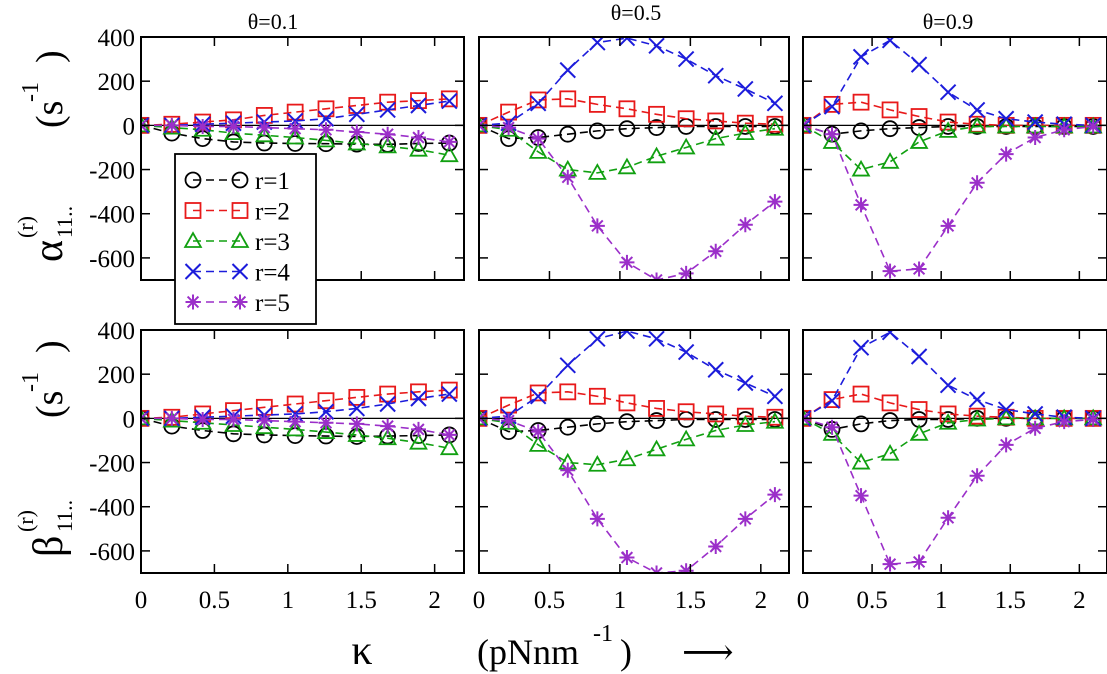  Describe the element at coordinates (634, 451) in the screenshot. I see `panel-r1-c1-frame` at that location.